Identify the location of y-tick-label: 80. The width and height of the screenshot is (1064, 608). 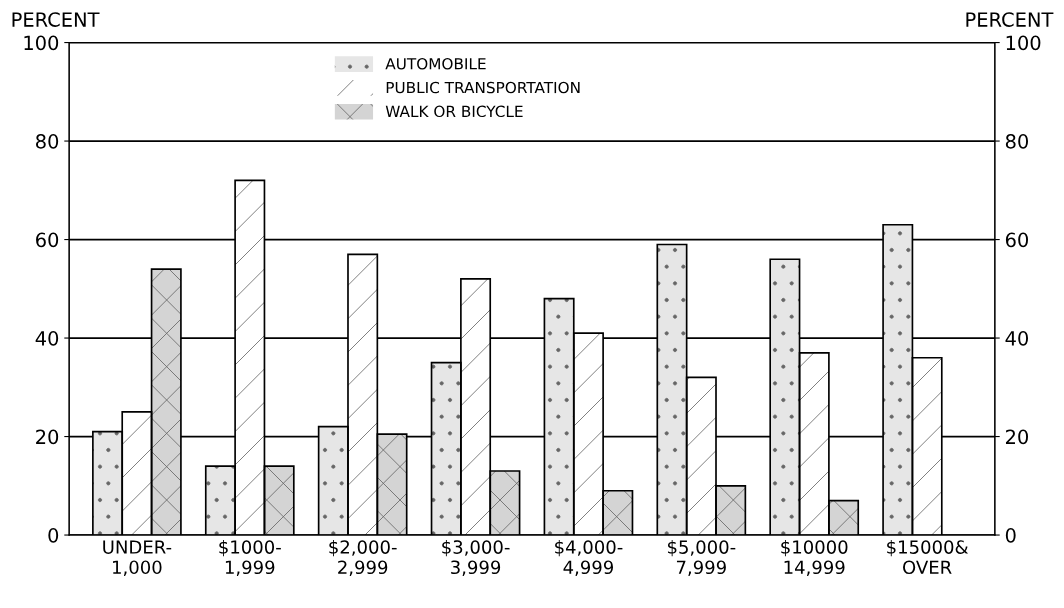
(47, 141).